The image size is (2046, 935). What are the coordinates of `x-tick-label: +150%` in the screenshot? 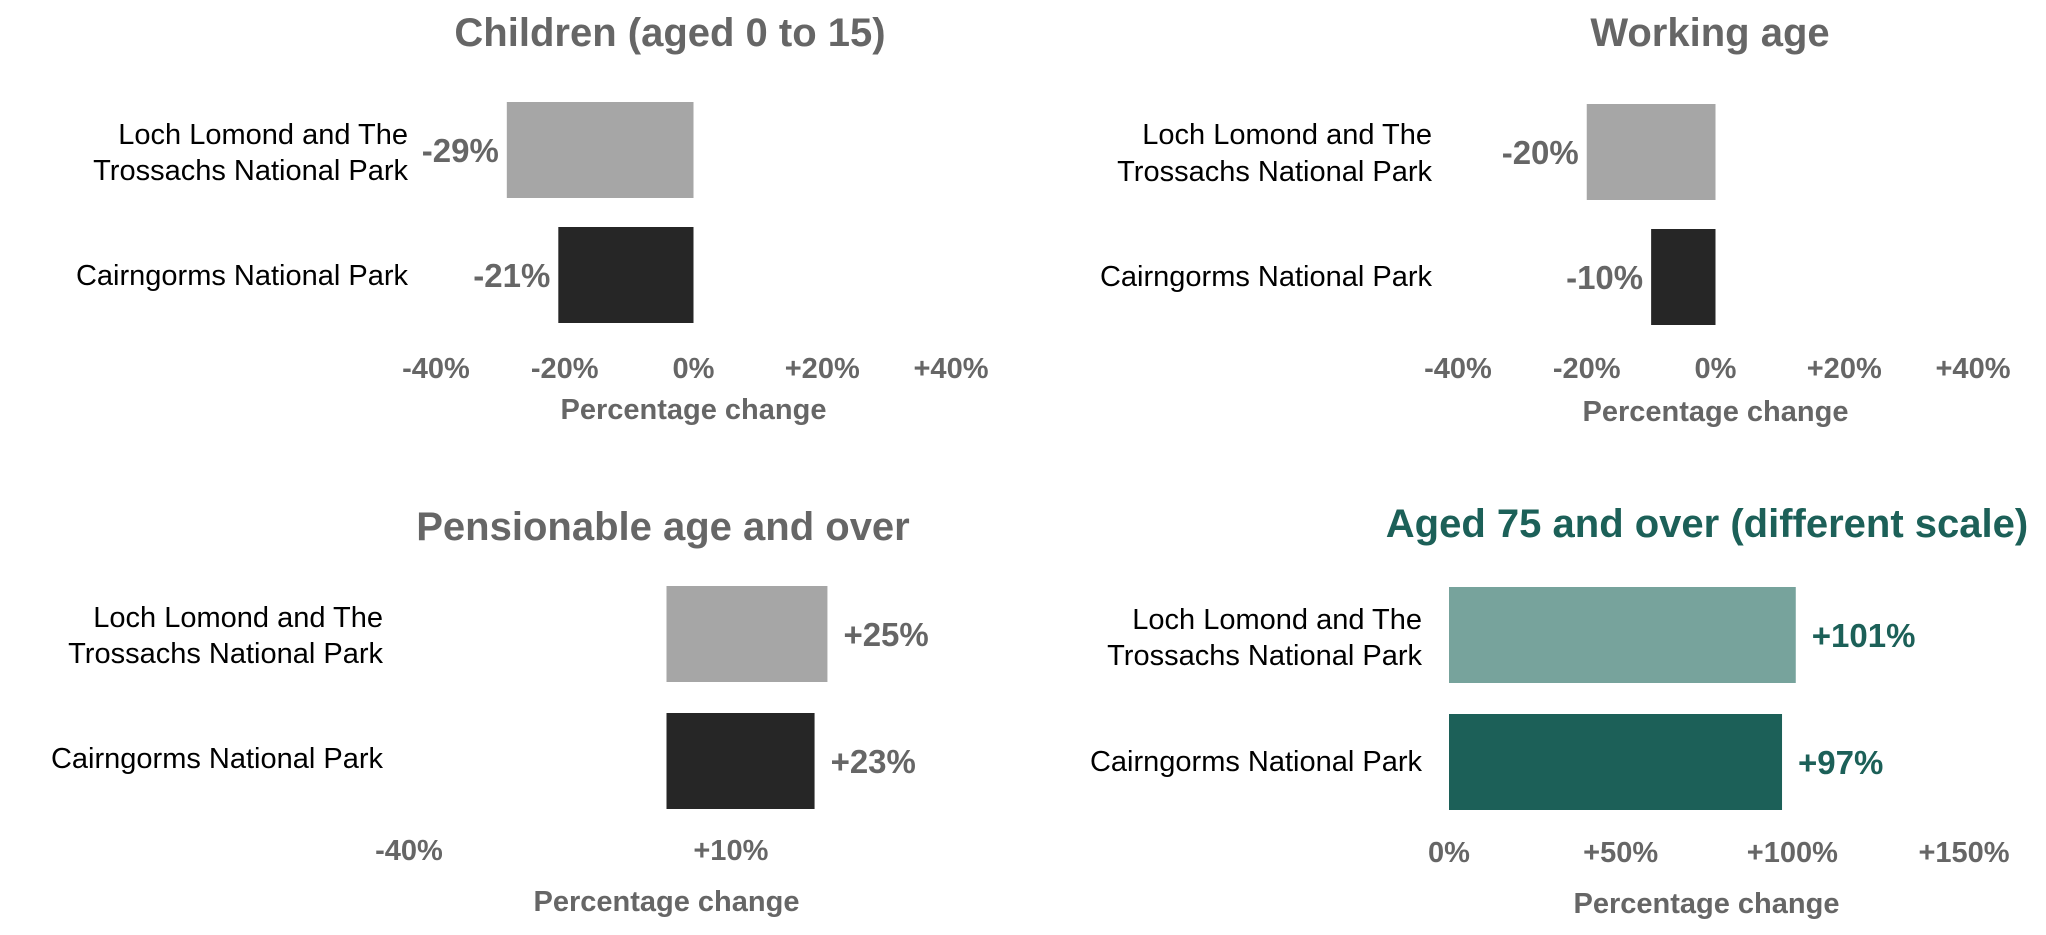 It's located at (1963, 853).